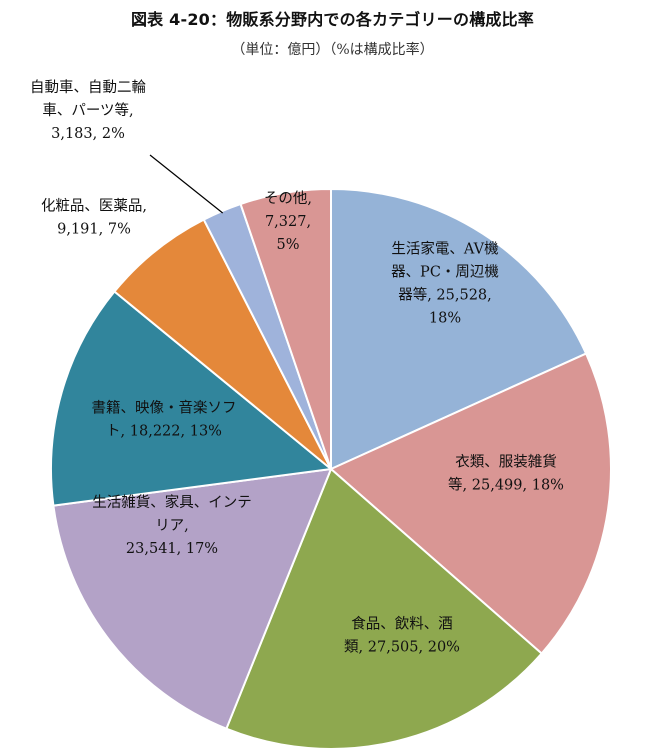 The height and width of the screenshot is (752, 665). What do you see at coordinates (88, 87) in the screenshot?
I see `slice-label-line: 自動車、自動二輪` at bounding box center [88, 87].